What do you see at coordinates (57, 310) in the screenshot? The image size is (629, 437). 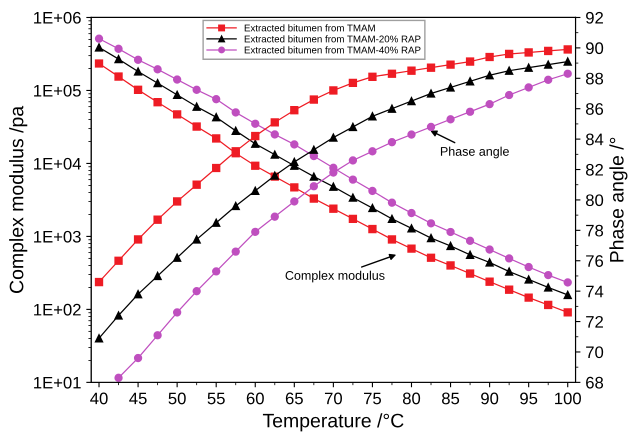 I see `y-tick-label: 1E+02` at bounding box center [57, 310].